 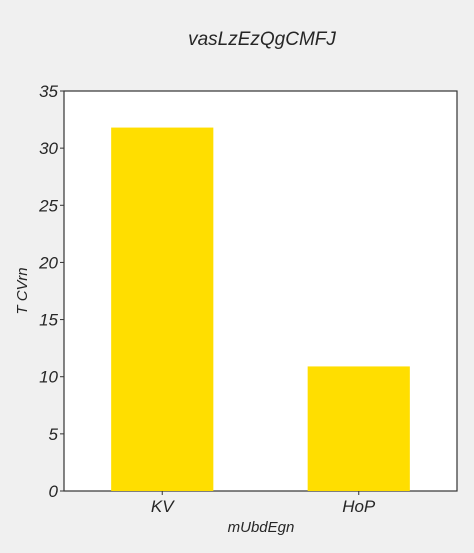 I want to click on y-tick-label: 0, so click(x=54, y=491).